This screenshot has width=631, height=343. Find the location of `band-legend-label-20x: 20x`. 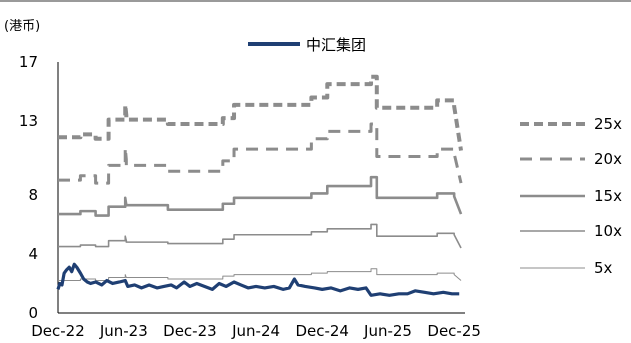

band-legend-label-20x: 20x is located at coordinates (608, 159).